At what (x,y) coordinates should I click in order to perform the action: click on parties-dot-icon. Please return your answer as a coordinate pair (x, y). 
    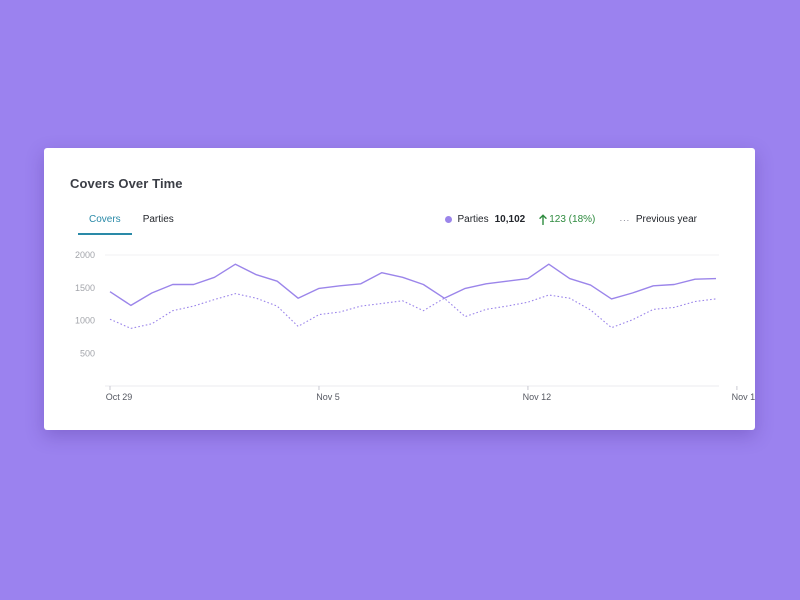
    Looking at the image, I should click on (448, 219).